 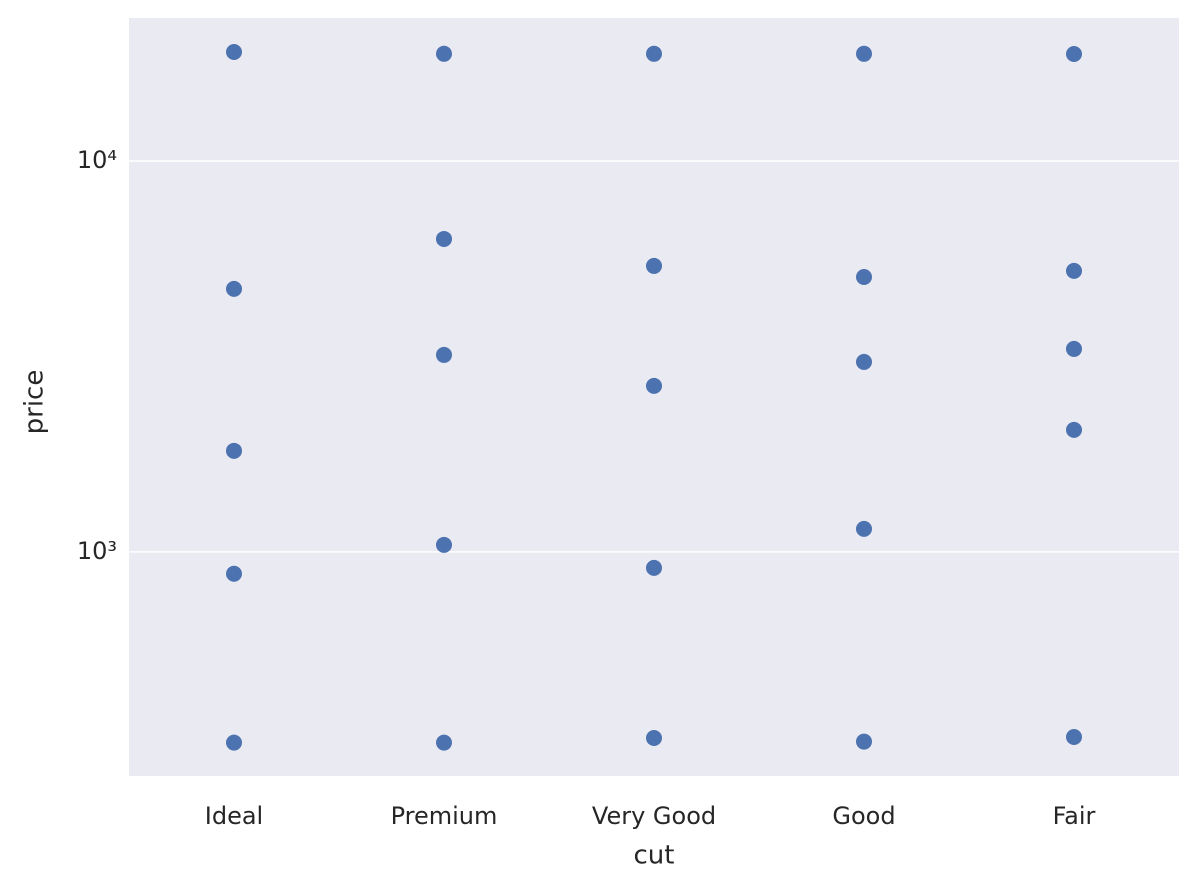 What do you see at coordinates (35, 402) in the screenshot?
I see `y-axis-label: price` at bounding box center [35, 402].